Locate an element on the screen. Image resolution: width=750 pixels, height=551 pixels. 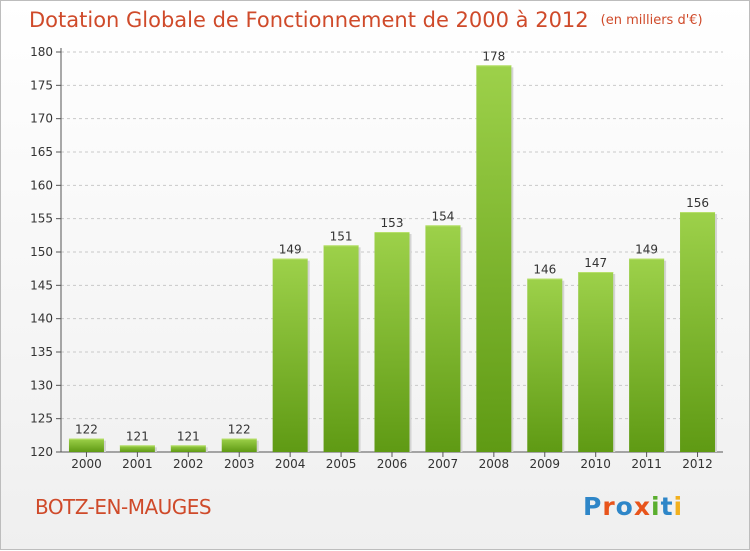
town-name: BOTZ-EN-MAUGES is located at coordinates (123, 507).